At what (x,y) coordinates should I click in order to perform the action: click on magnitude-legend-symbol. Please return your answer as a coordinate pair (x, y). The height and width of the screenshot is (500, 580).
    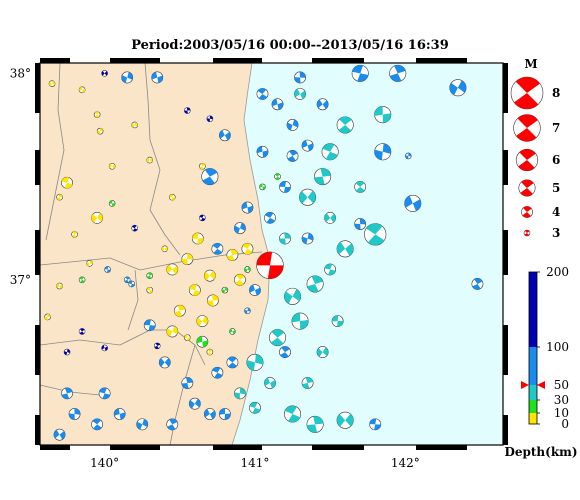
    Looking at the image, I should click on (527, 160).